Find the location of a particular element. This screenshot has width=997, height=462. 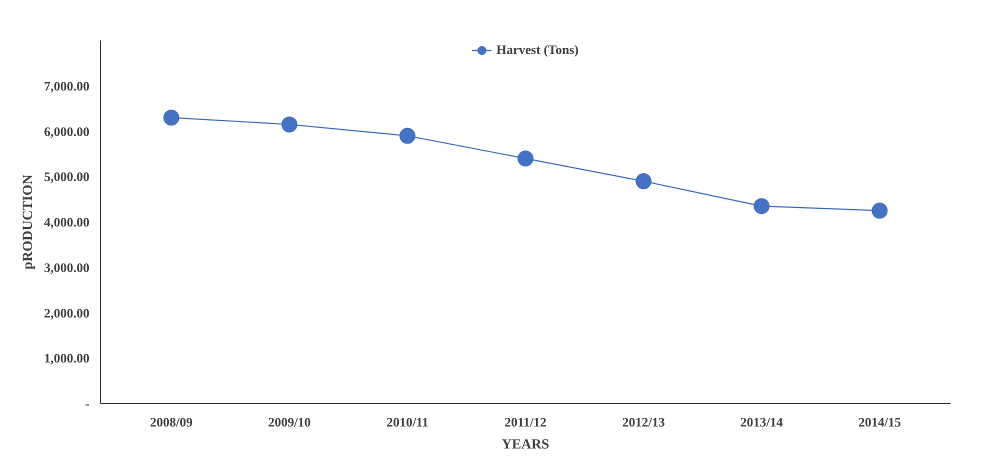

x-tick-label: 2010/11 is located at coordinates (407, 422).